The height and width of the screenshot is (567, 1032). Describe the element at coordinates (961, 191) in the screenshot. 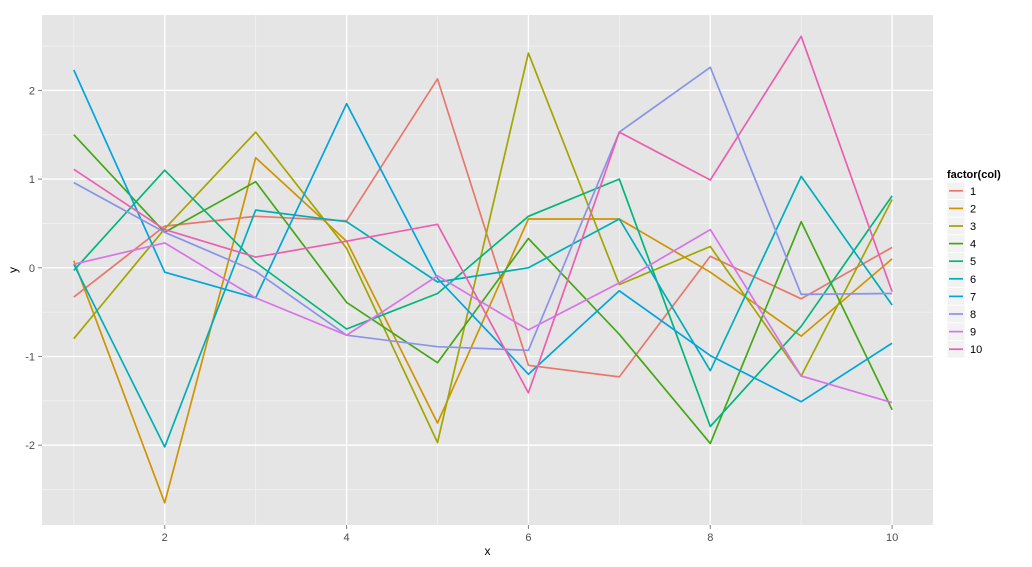

I see `legend-item: 1` at that location.